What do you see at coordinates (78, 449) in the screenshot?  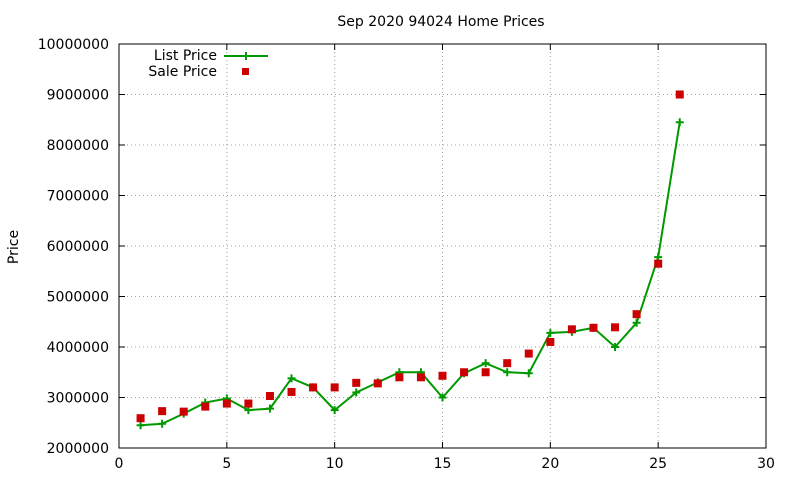 I see `y-tick-label: 2000000` at bounding box center [78, 449].